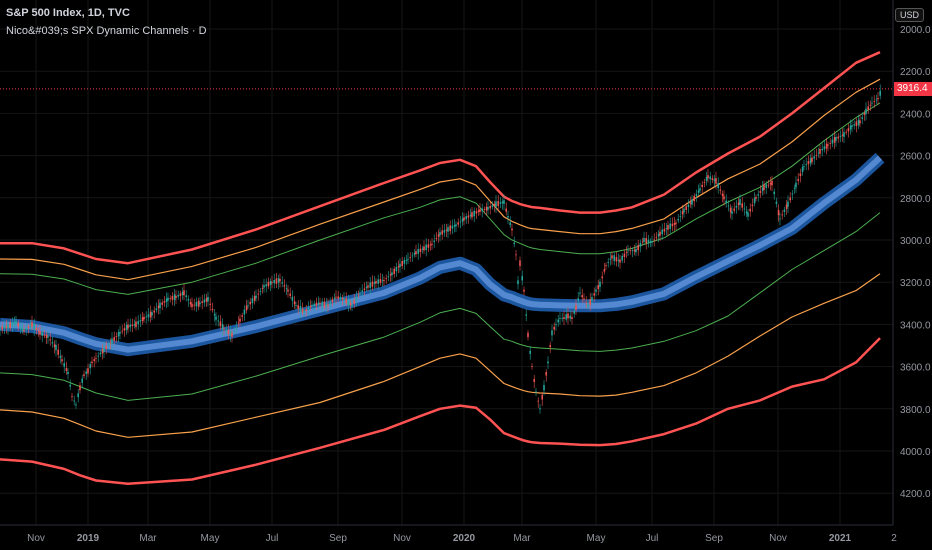 The height and width of the screenshot is (550, 932). I want to click on x-tick-label: Nov, so click(402, 538).